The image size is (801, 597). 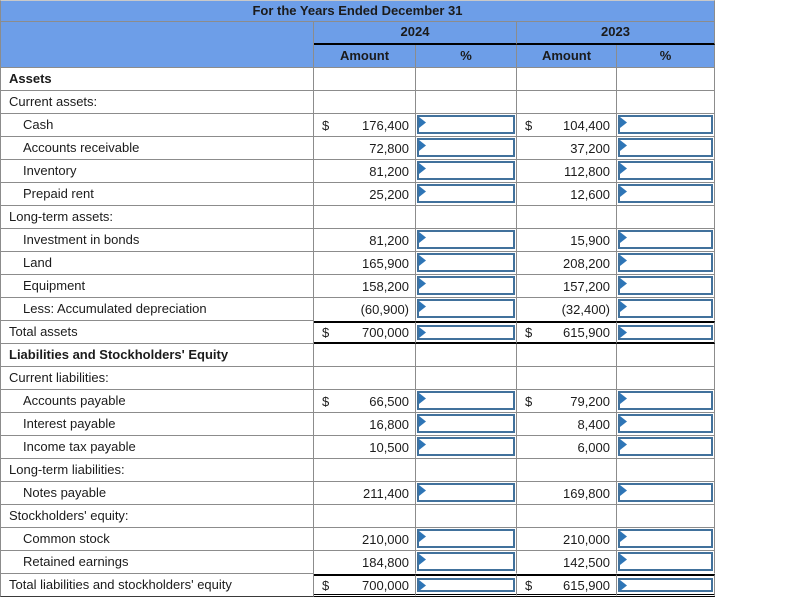 What do you see at coordinates (357, 11) in the screenshot?
I see `table-title: For the Years Ended December 31` at bounding box center [357, 11].